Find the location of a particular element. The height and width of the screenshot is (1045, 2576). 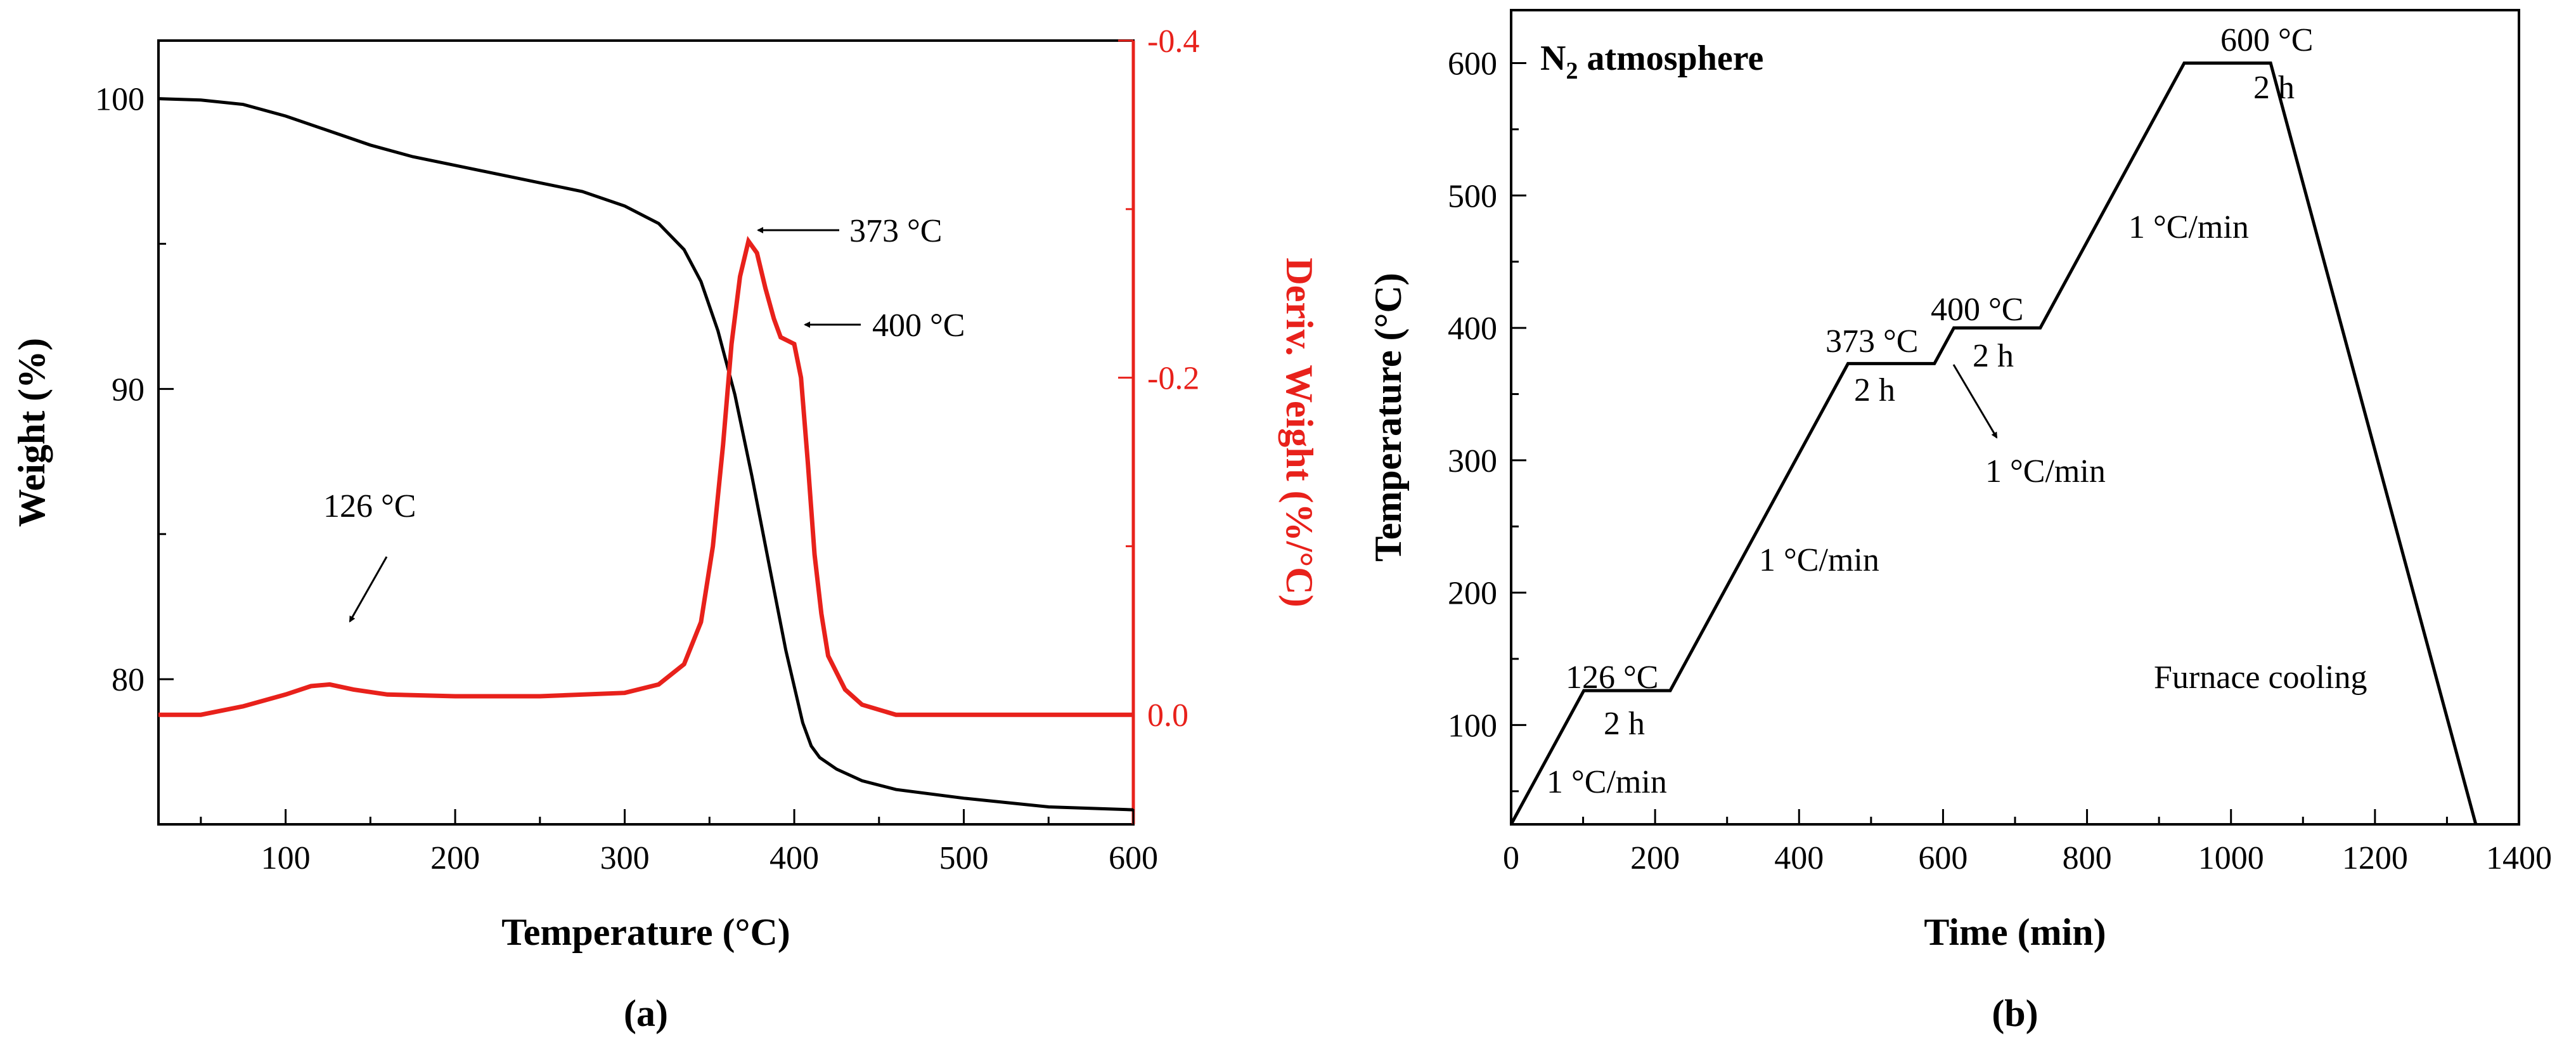

x-tick-label: 1200 is located at coordinates (2375, 858).